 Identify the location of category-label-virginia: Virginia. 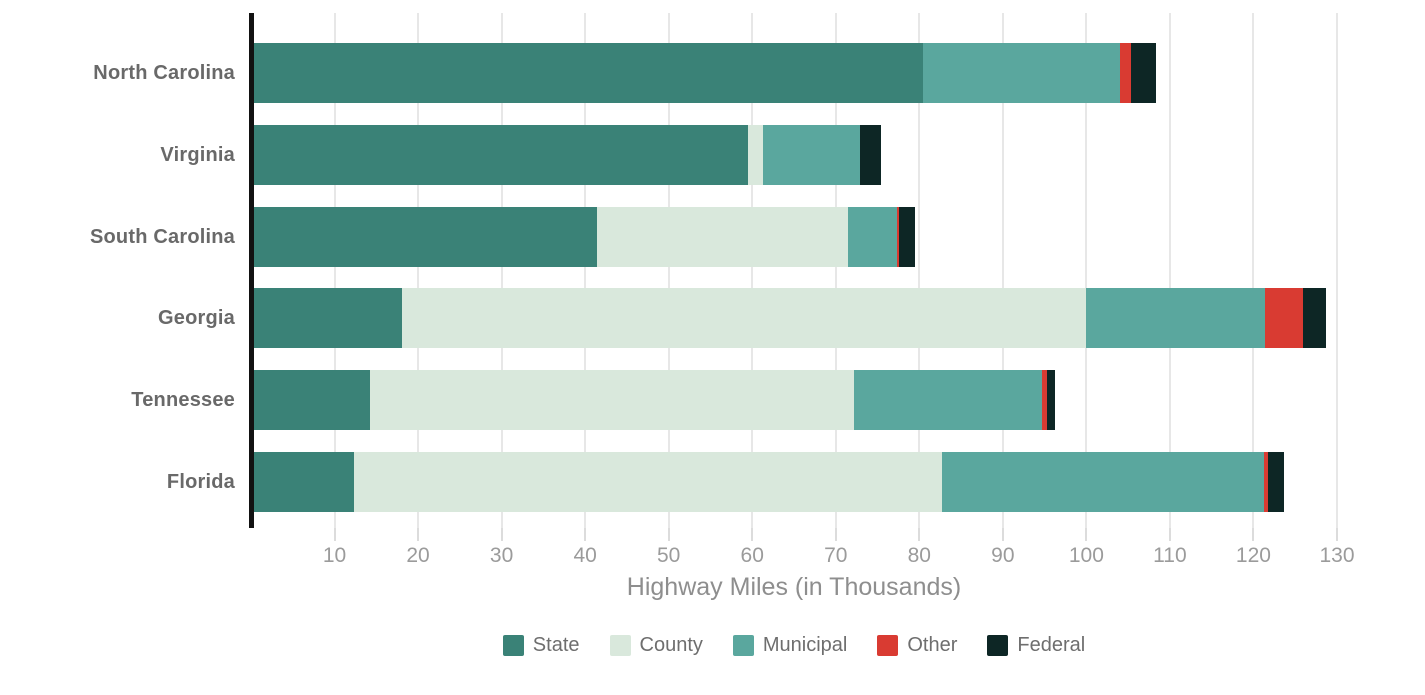
(197, 154).